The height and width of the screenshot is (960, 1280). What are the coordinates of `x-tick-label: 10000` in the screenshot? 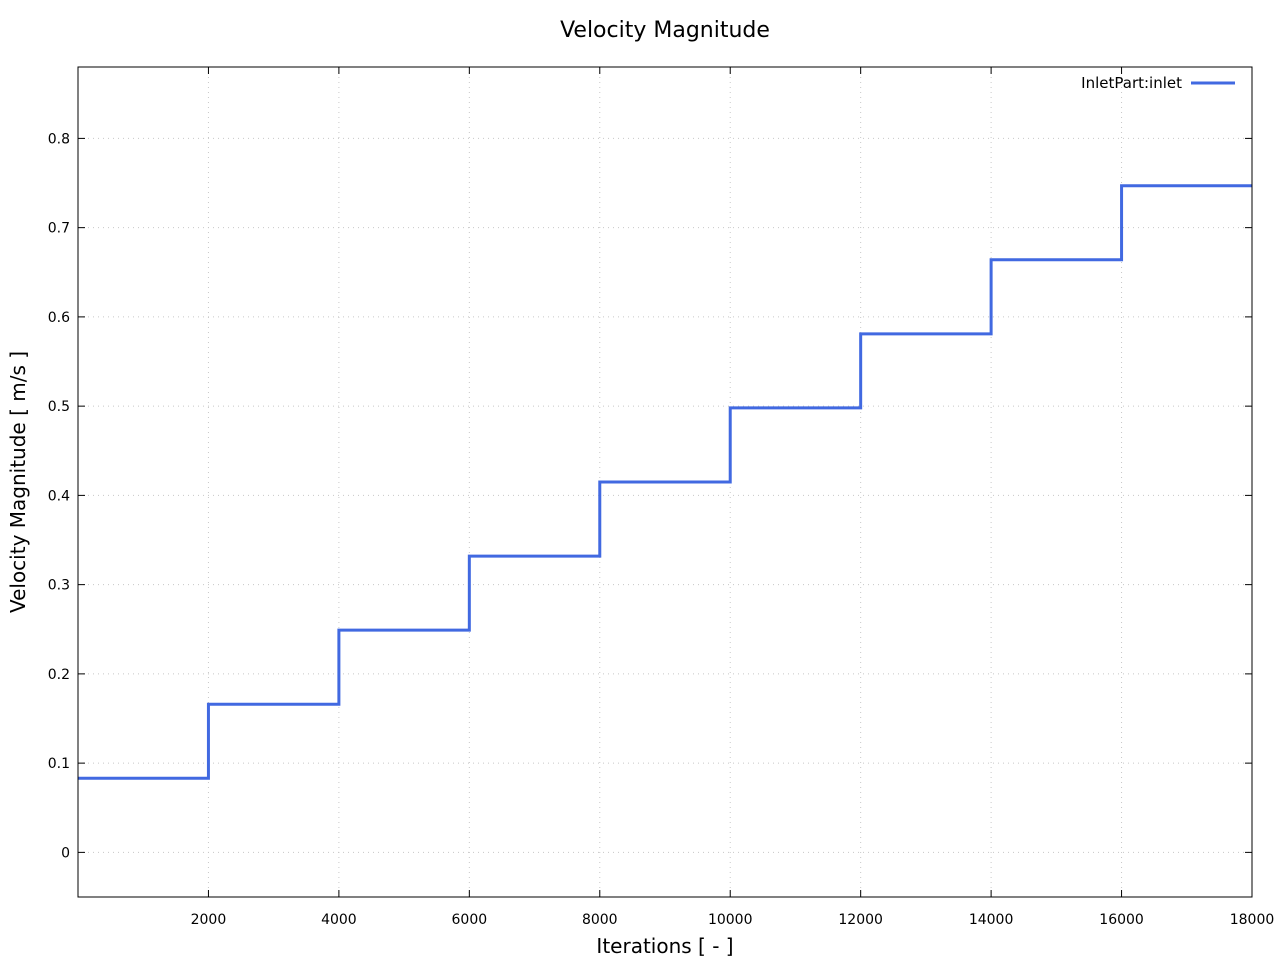 It's located at (730, 920).